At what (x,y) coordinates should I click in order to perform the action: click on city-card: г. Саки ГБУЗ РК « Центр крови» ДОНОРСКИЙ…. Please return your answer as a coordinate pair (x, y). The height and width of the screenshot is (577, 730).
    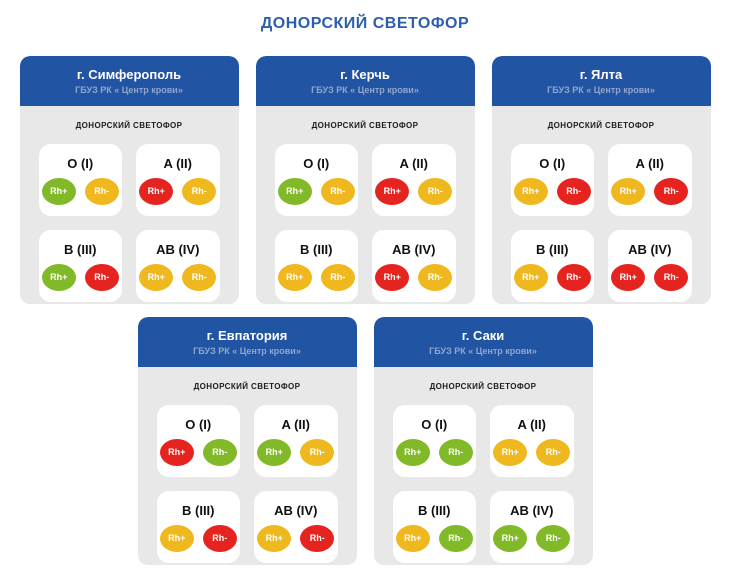
    Looking at the image, I should click on (483, 441).